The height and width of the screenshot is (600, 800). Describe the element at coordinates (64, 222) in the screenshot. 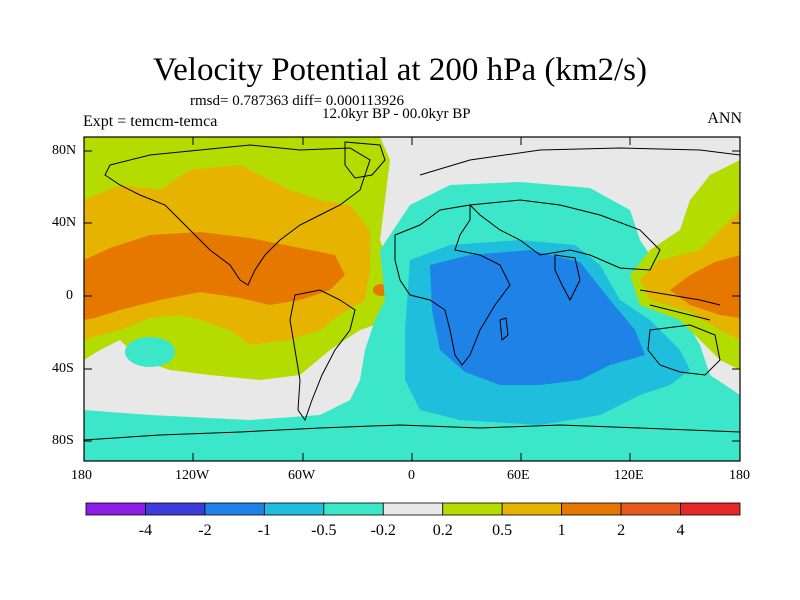

I see `lat-label-40n: 40N` at that location.